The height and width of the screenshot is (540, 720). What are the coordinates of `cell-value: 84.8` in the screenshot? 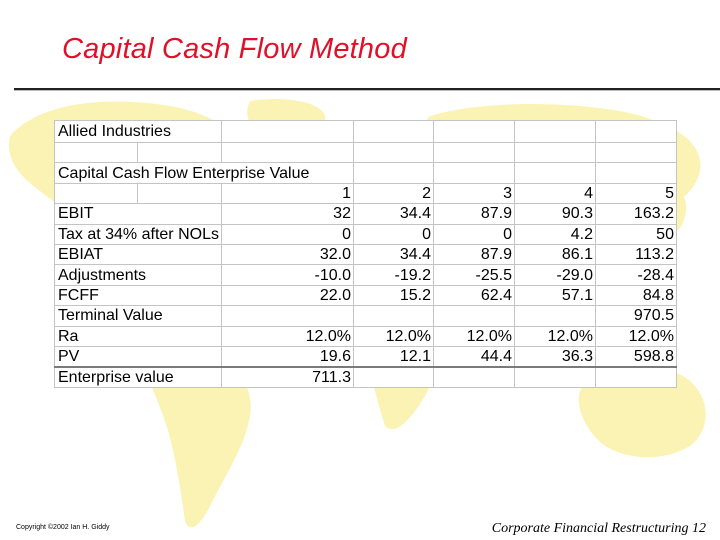 It's located at (635, 295).